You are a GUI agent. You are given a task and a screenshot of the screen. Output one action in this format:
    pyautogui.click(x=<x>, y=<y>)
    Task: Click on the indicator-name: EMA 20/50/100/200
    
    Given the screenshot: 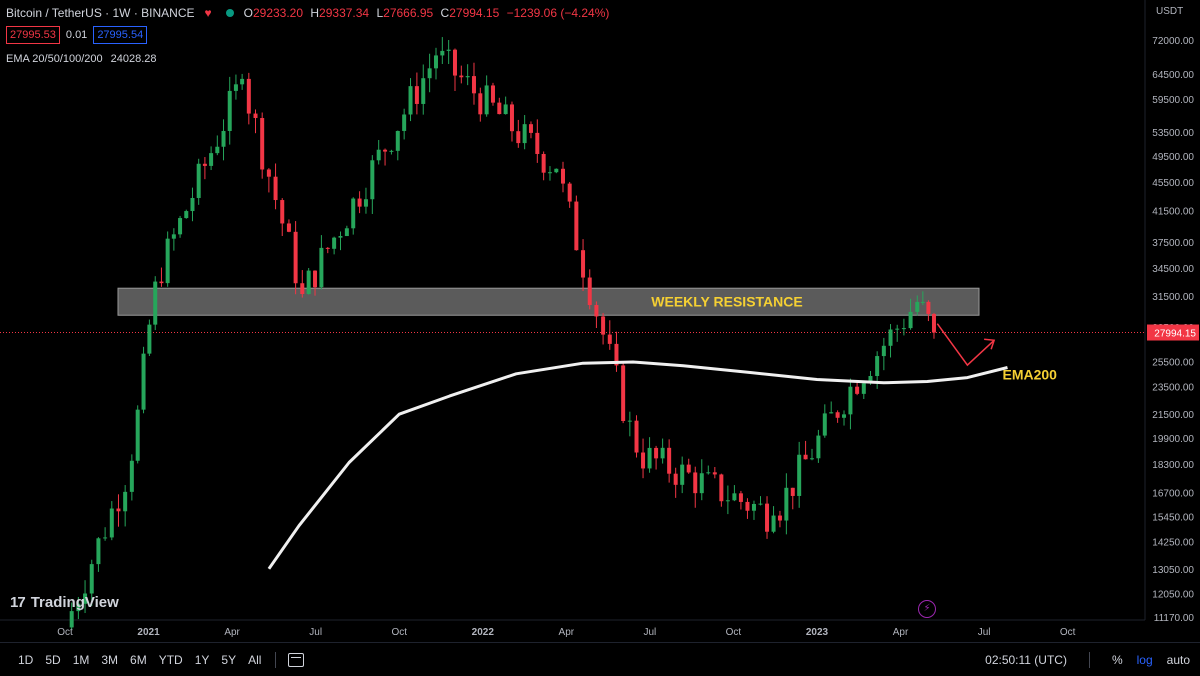 What is the action you would take?
    pyautogui.click(x=54, y=59)
    